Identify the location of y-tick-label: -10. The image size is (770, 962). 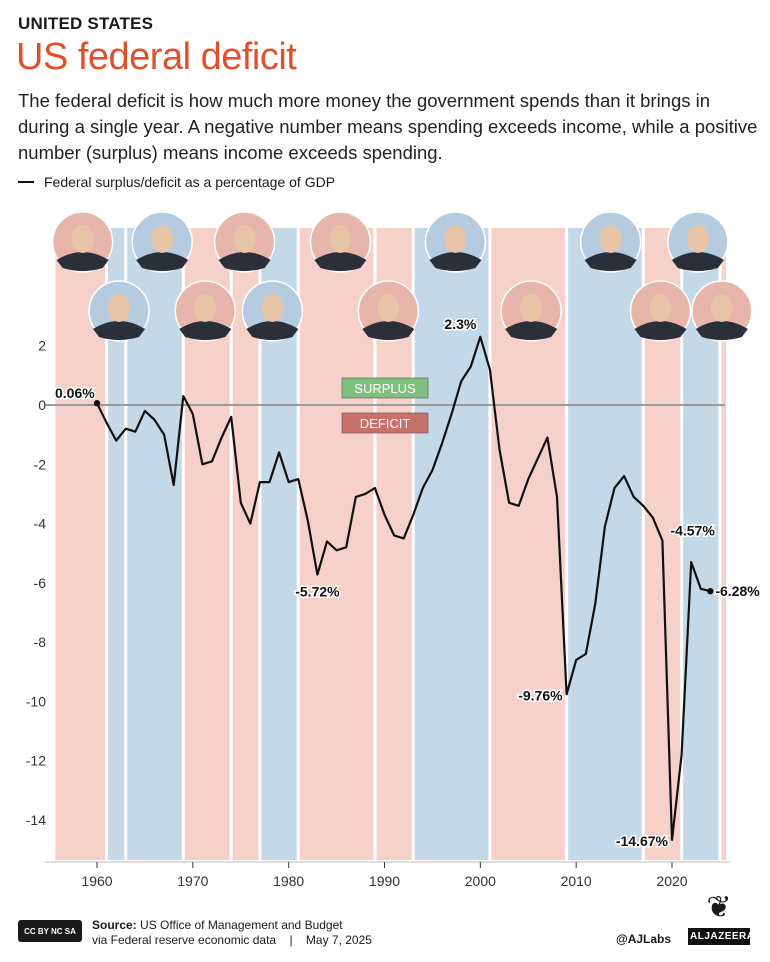
(36, 701).